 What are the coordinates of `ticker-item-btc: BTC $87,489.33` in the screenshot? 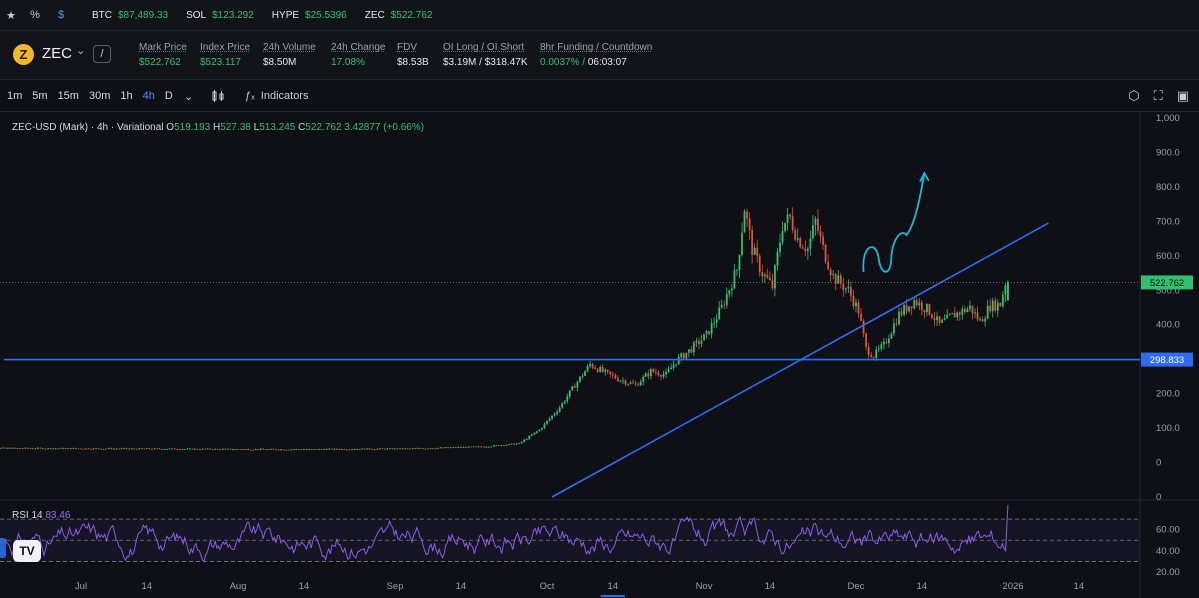 It's located at (130, 15).